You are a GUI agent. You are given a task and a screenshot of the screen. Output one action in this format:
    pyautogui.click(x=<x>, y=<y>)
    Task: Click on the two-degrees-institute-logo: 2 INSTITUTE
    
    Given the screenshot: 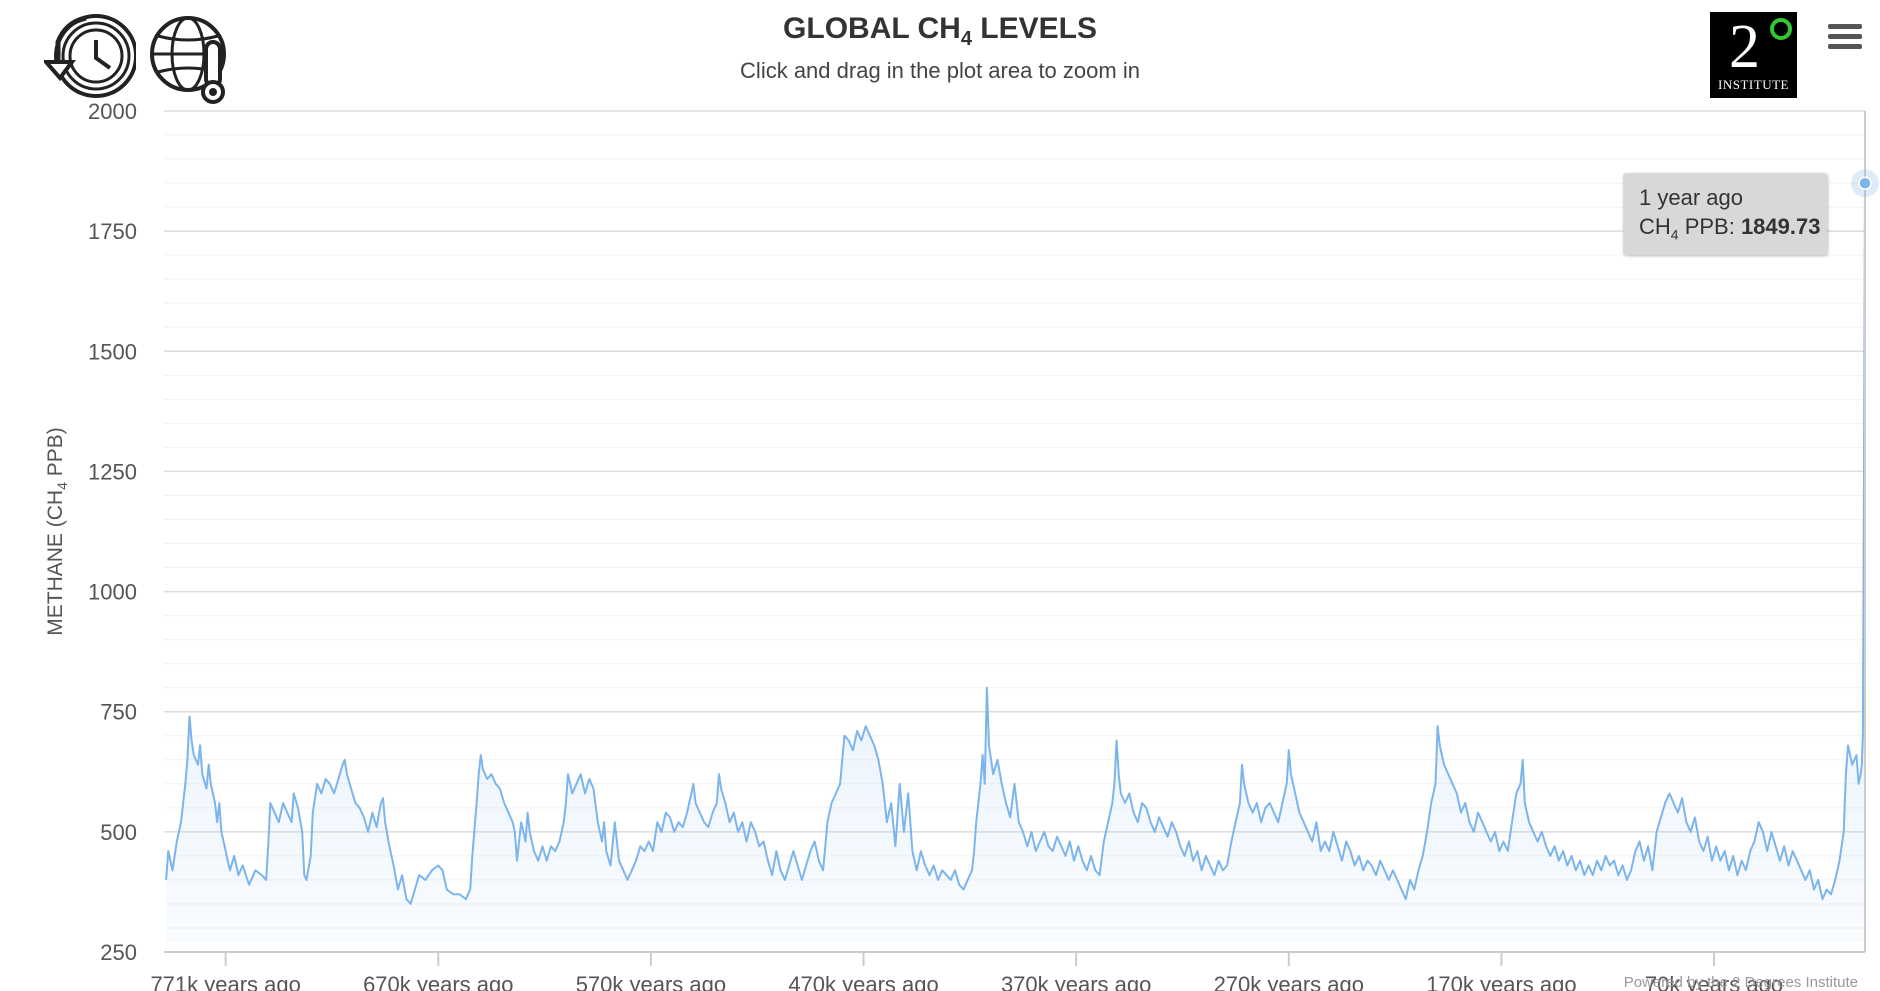 What is the action you would take?
    pyautogui.click(x=1753, y=55)
    